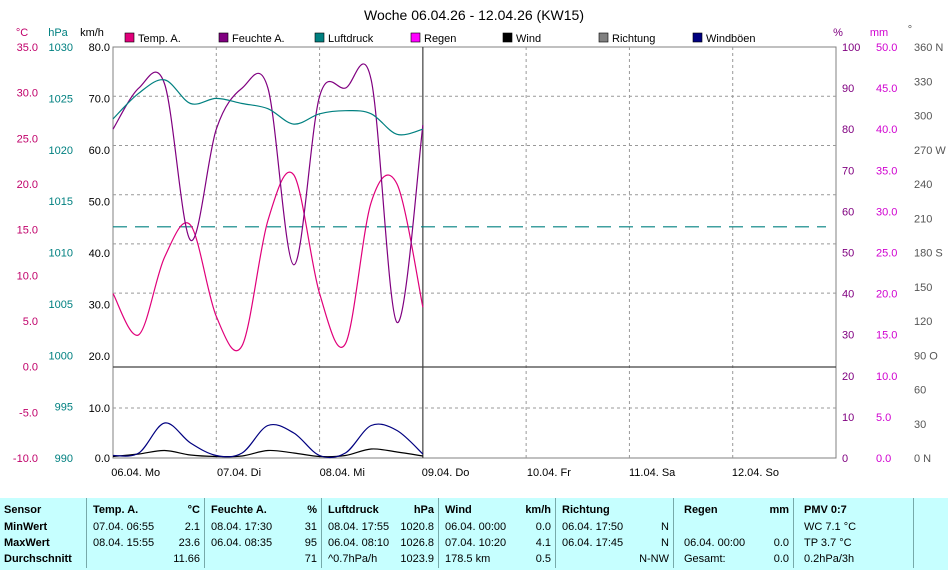 This screenshot has width=948, height=570. Describe the element at coordinates (28, 413) in the screenshot. I see `temp-tick-label: -5.0` at that location.